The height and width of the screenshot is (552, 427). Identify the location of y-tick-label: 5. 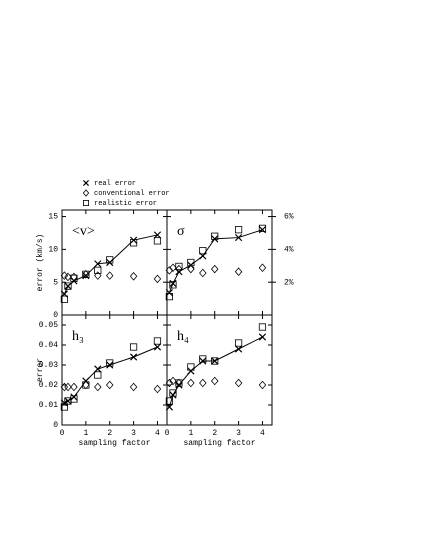
(55, 282).